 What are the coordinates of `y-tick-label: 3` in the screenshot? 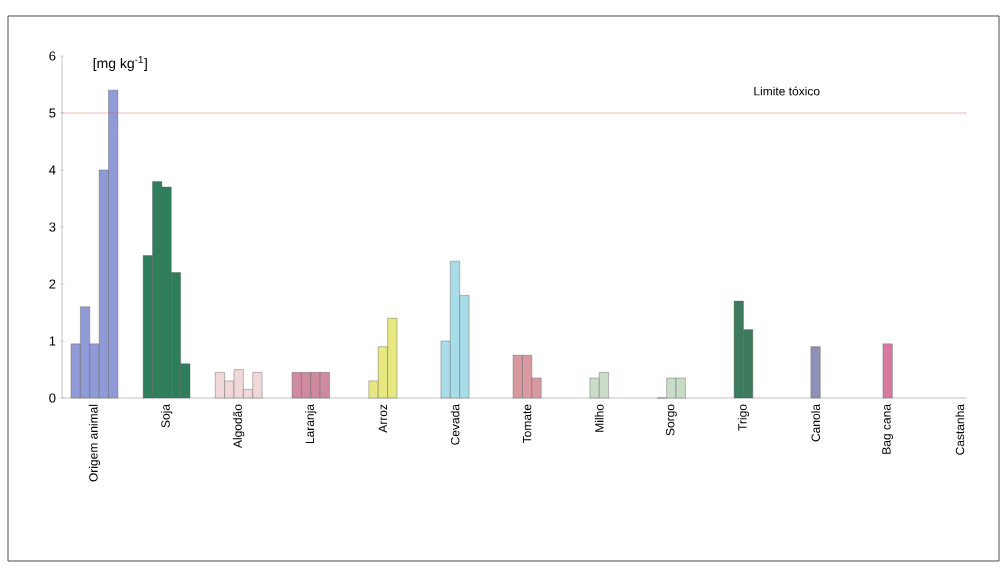 It's located at (52, 227).